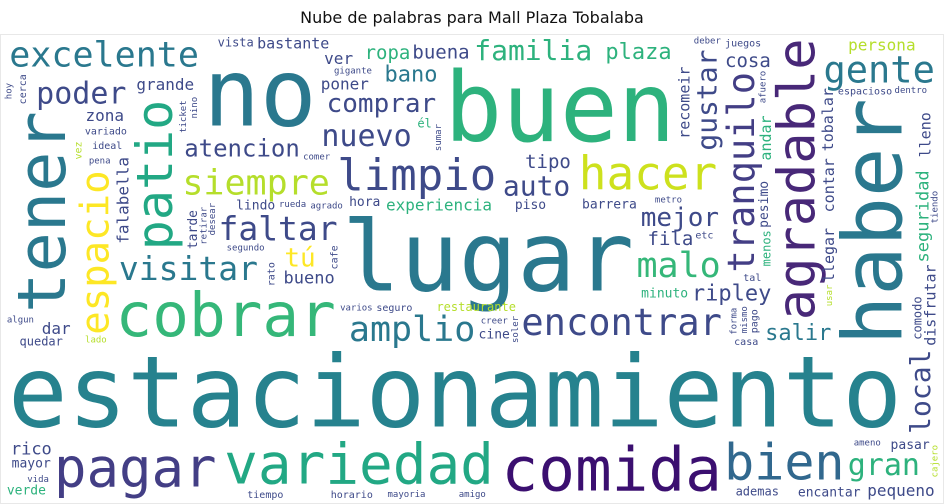 The image size is (944, 504). Describe the element at coordinates (56, 328) in the screenshot. I see `word-dar: dar` at that location.